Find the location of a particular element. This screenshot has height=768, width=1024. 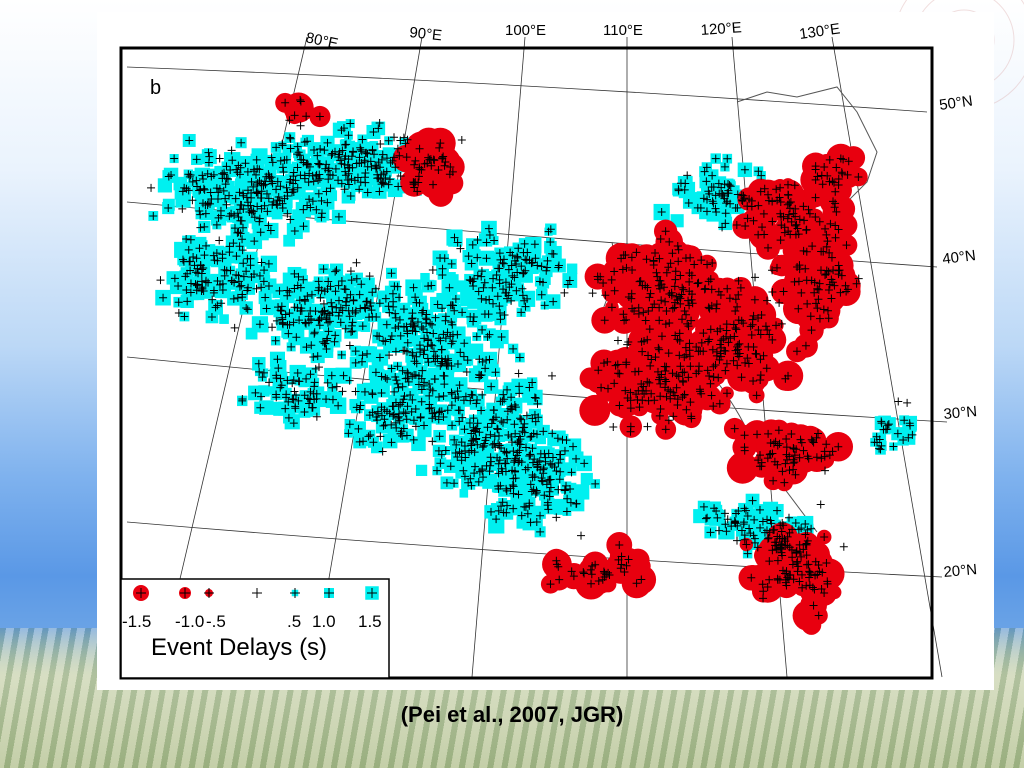

negative-delay-marker is located at coordinates (441, 194).